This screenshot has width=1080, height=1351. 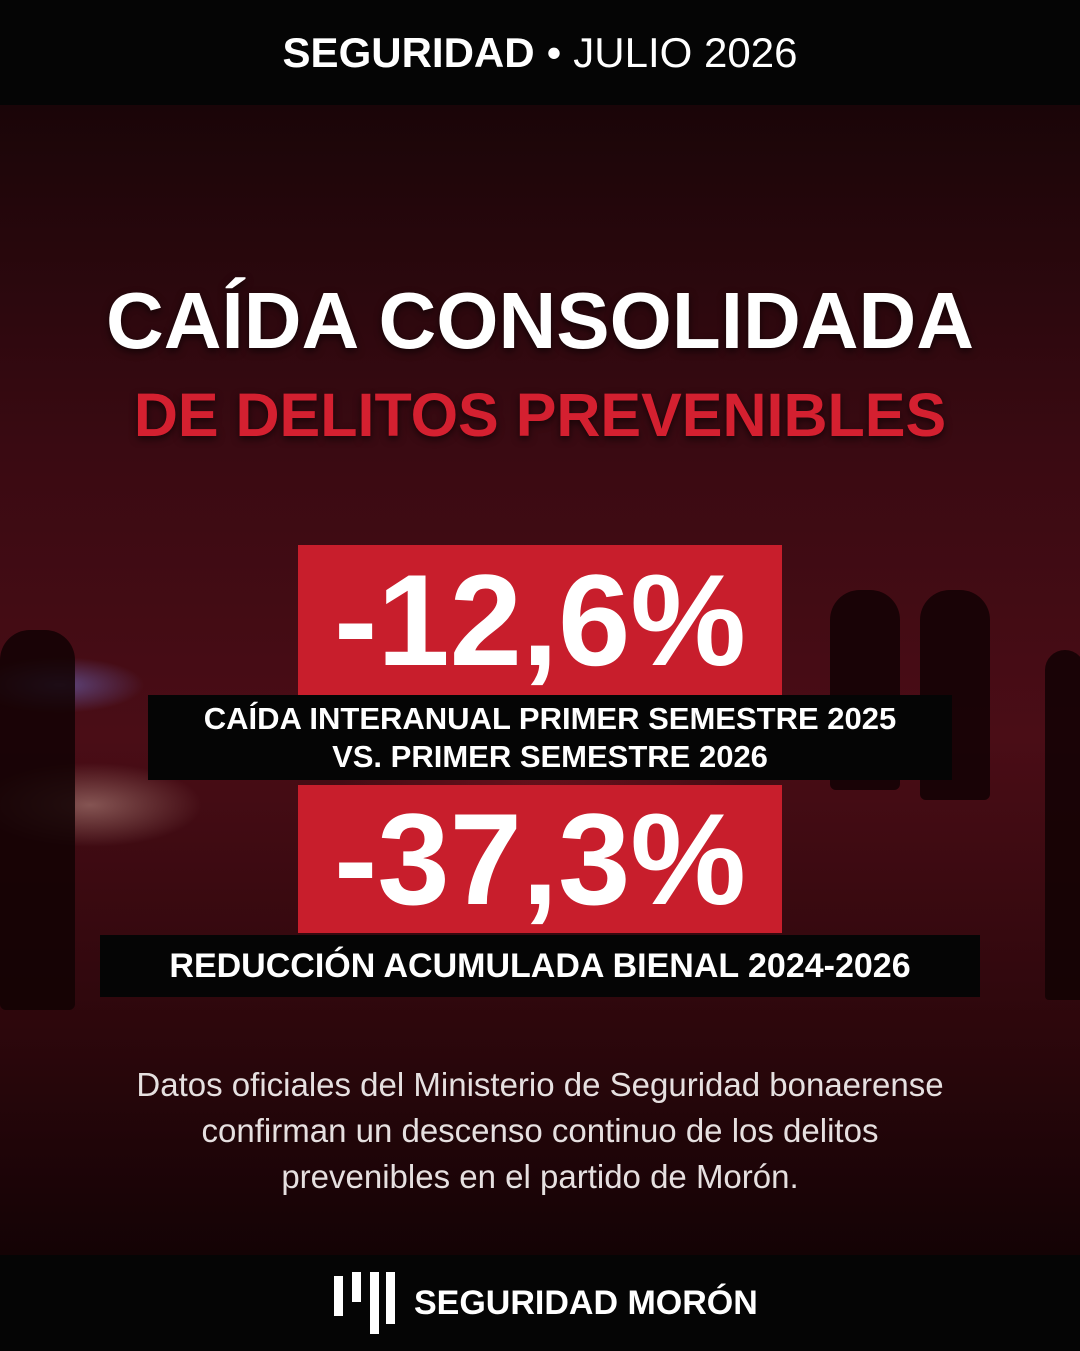 I want to click on stat-label: REDUCCIÓN ACUMULADA BIENAL 2024-2026, so click(x=540, y=966).